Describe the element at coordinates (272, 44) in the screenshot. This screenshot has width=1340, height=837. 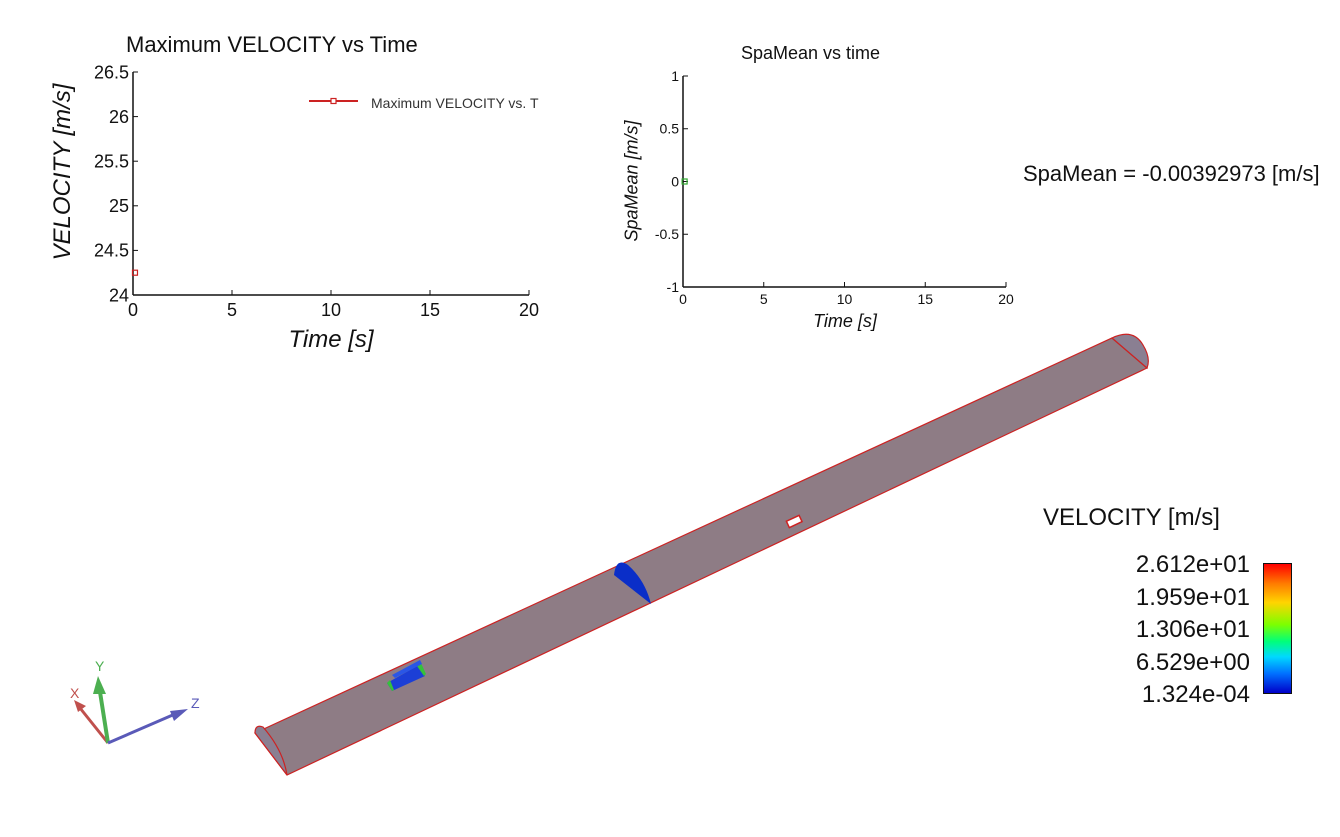
I see `chart1-title: Maximum VELOCITY vs Time` at that location.